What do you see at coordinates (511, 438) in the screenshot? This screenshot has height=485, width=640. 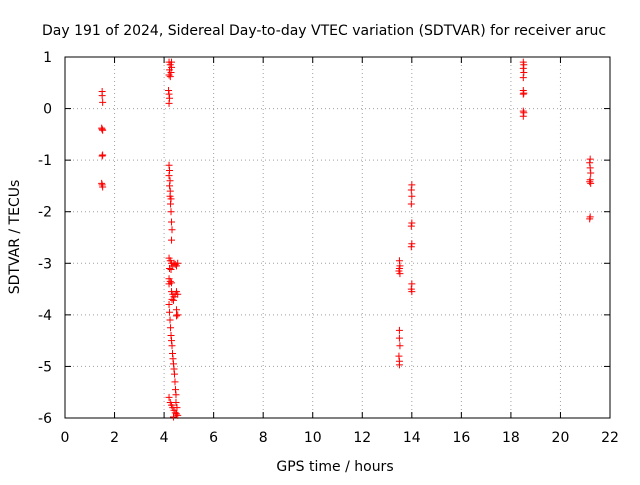 I see `x-tick-label: 18` at bounding box center [511, 438].